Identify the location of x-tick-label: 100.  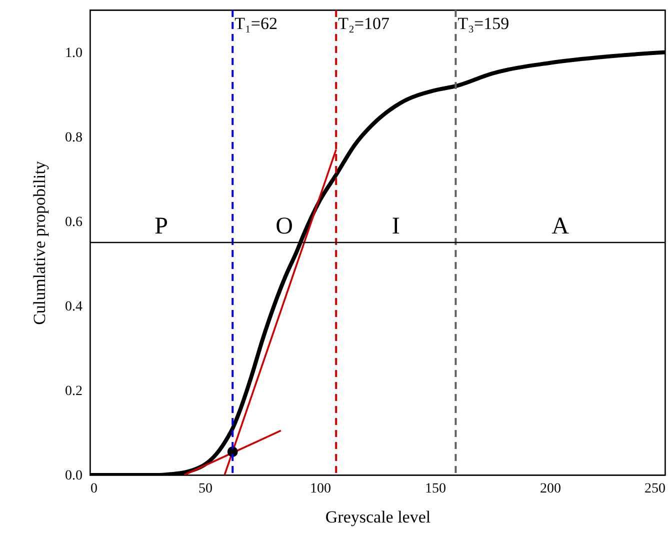
(320, 489).